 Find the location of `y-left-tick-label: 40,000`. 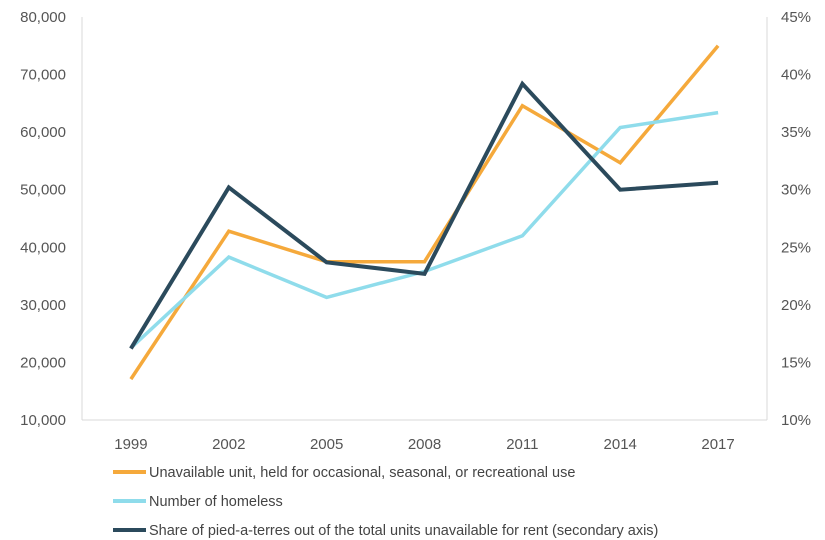

y-left-tick-label: 40,000 is located at coordinates (43, 247).